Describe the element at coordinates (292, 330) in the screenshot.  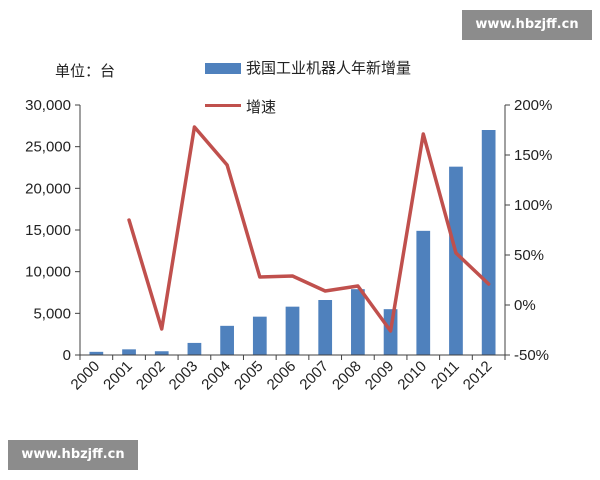
I see `bar-2006` at that location.